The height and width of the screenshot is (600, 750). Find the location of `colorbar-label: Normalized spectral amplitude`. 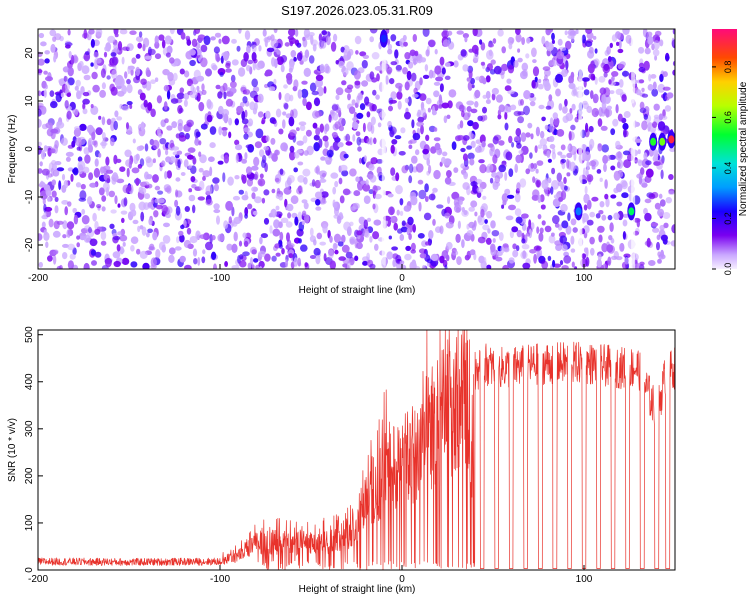

colorbar-label: Normalized spectral amplitude is located at coordinates (743, 148).